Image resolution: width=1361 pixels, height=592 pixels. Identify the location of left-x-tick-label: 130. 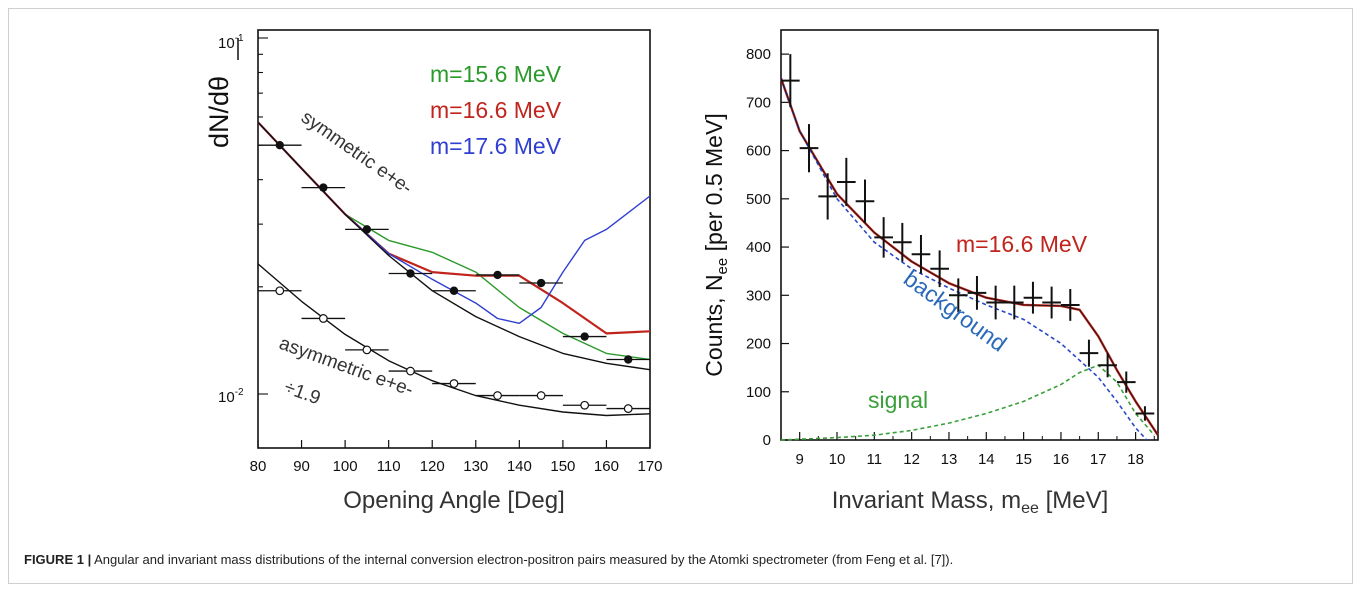
(475, 466).